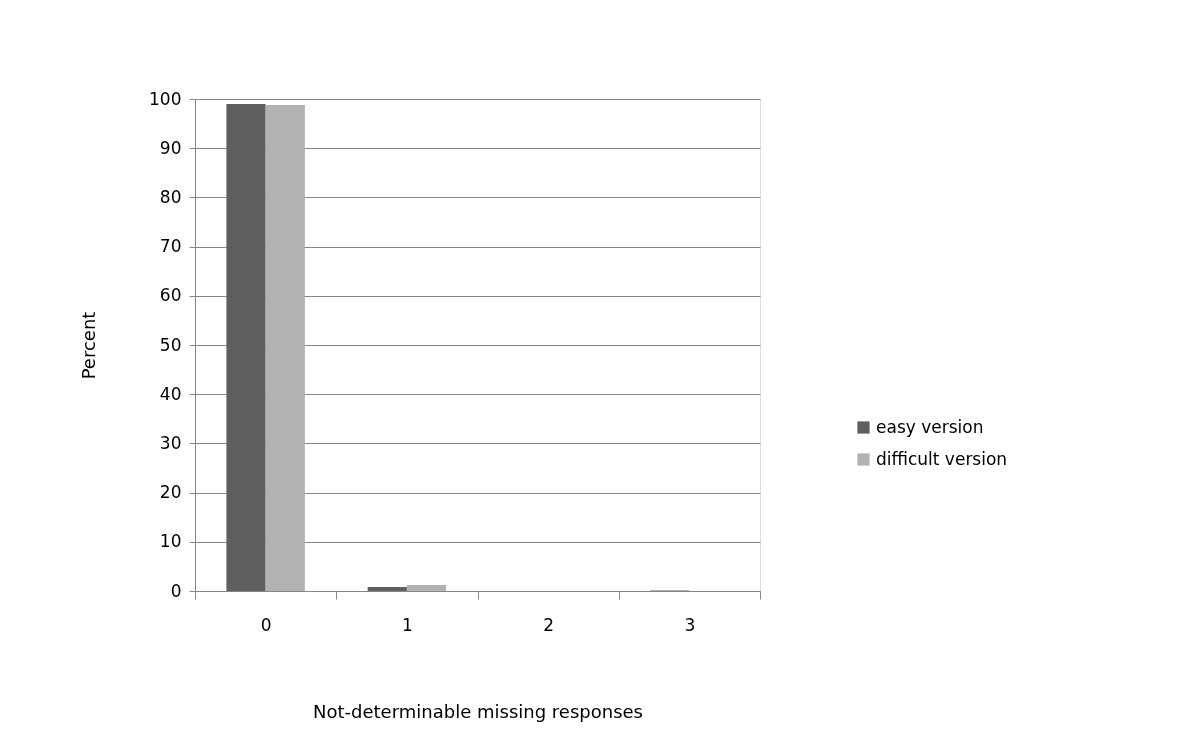  What do you see at coordinates (89, 345) in the screenshot?
I see `y-axis-title: Percent` at bounding box center [89, 345].